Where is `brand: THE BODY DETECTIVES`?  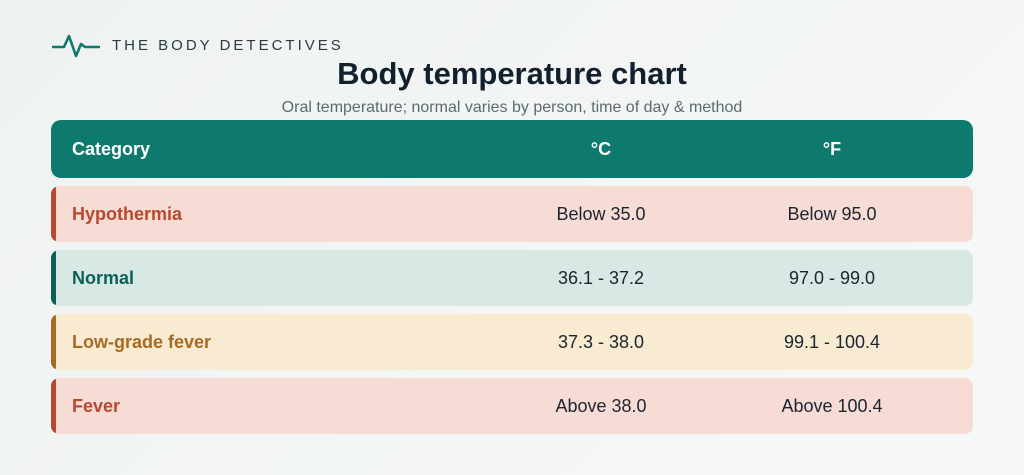 brand: THE BODY DETECTIVES is located at coordinates (198, 45).